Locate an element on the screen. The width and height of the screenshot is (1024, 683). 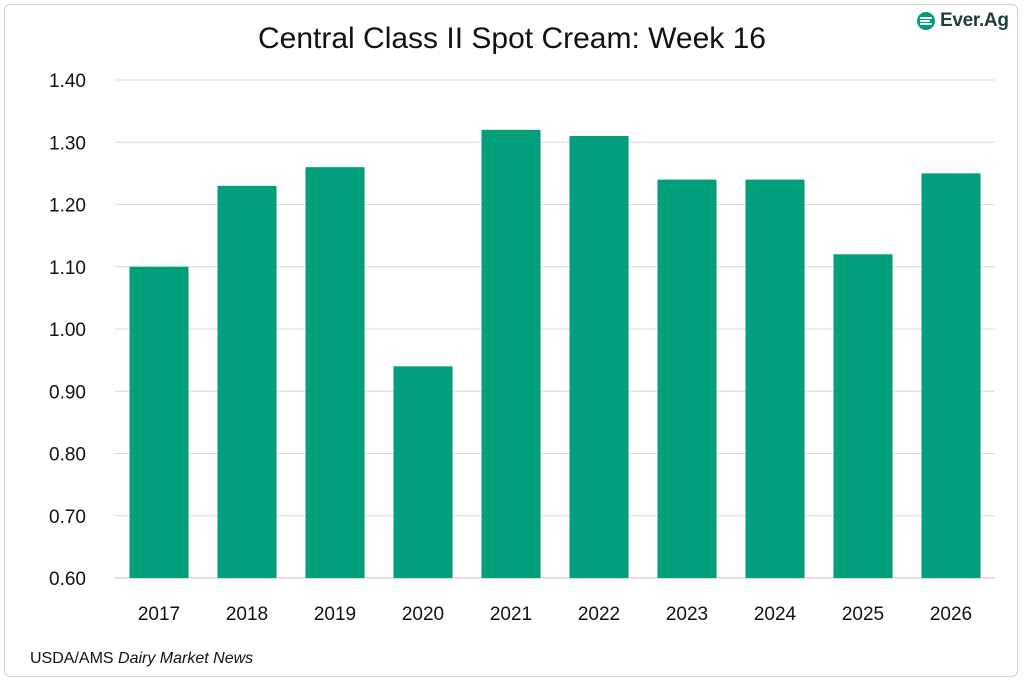
y-tick-label: 1.30 is located at coordinates (67, 143).